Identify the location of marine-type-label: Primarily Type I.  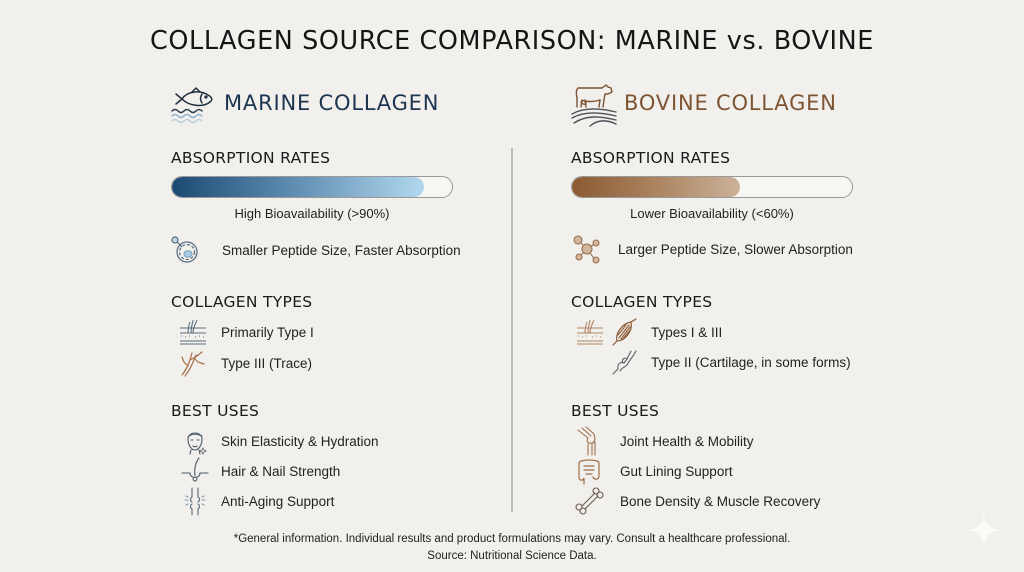
(267, 332).